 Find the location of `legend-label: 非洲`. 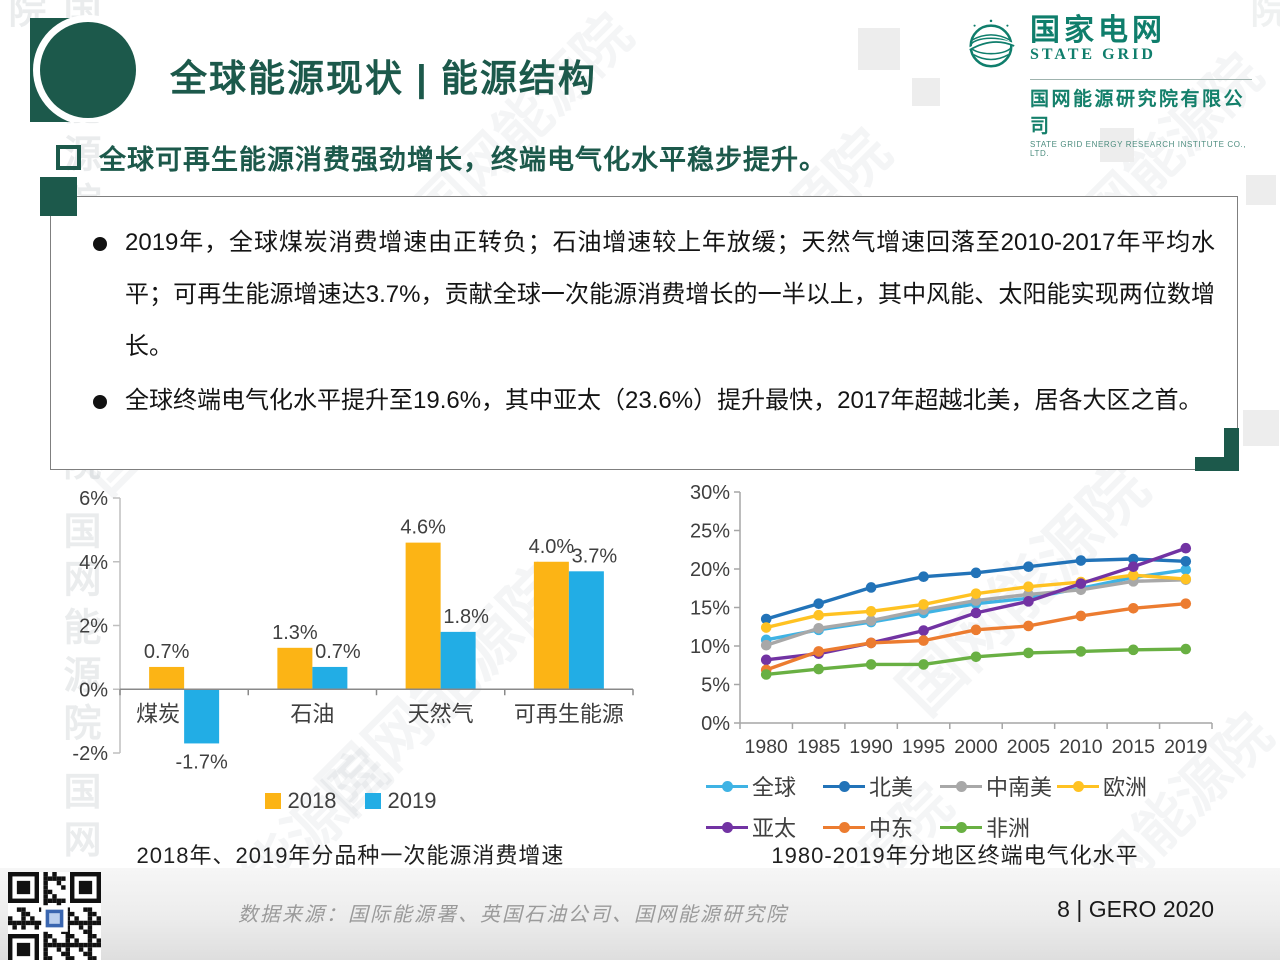

legend-label: 非洲 is located at coordinates (1008, 828).